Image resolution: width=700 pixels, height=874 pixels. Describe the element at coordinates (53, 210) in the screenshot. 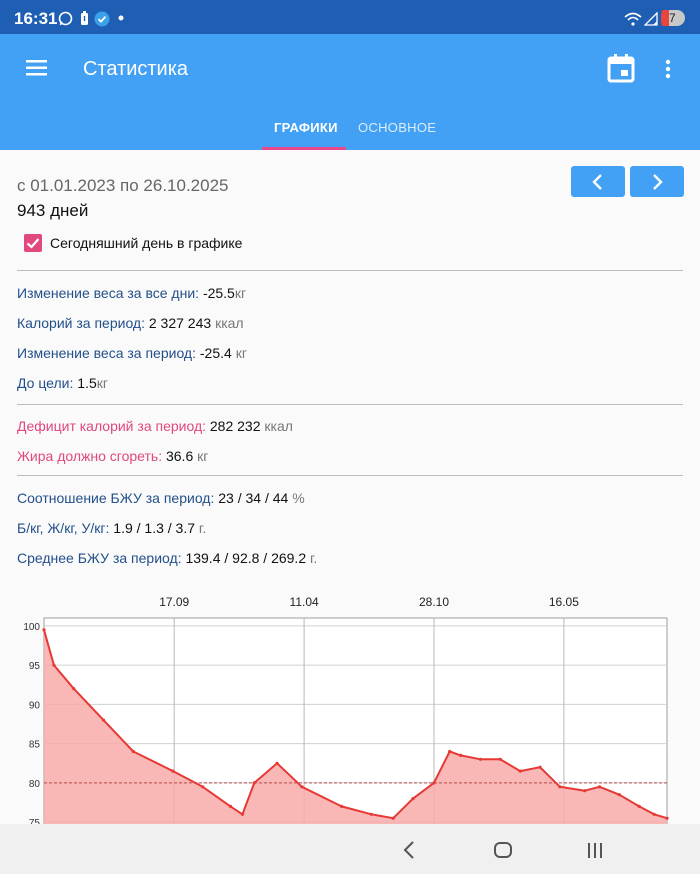

I see `period-days: 943 дней` at that location.